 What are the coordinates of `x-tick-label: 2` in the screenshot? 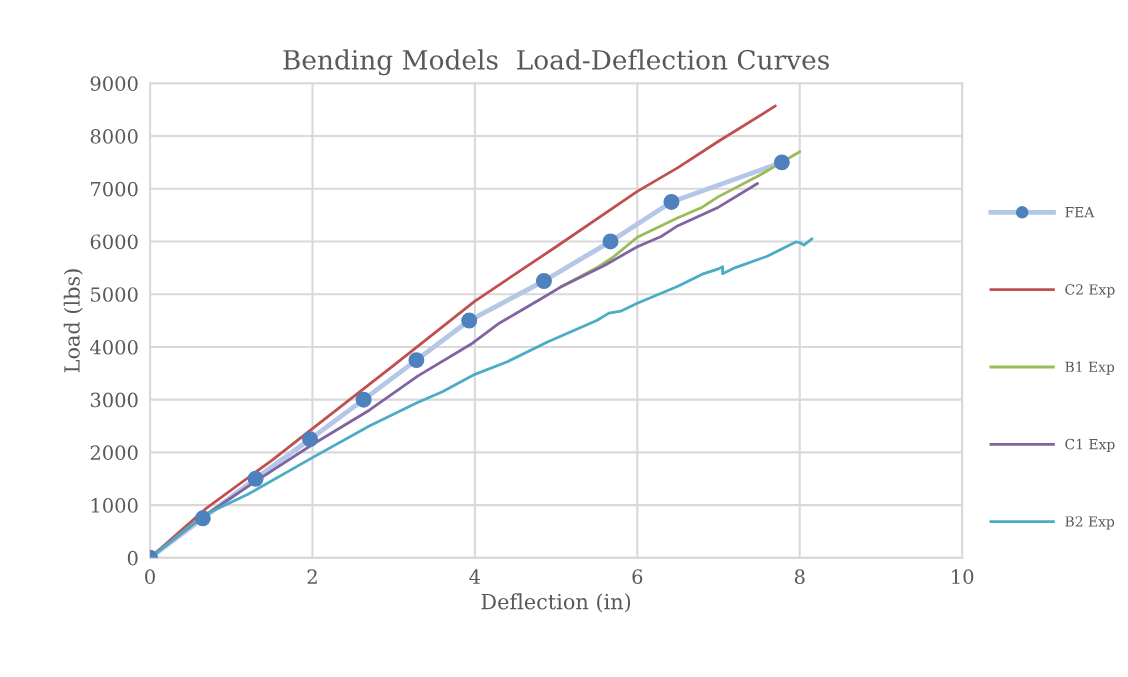 It's located at (312, 576).